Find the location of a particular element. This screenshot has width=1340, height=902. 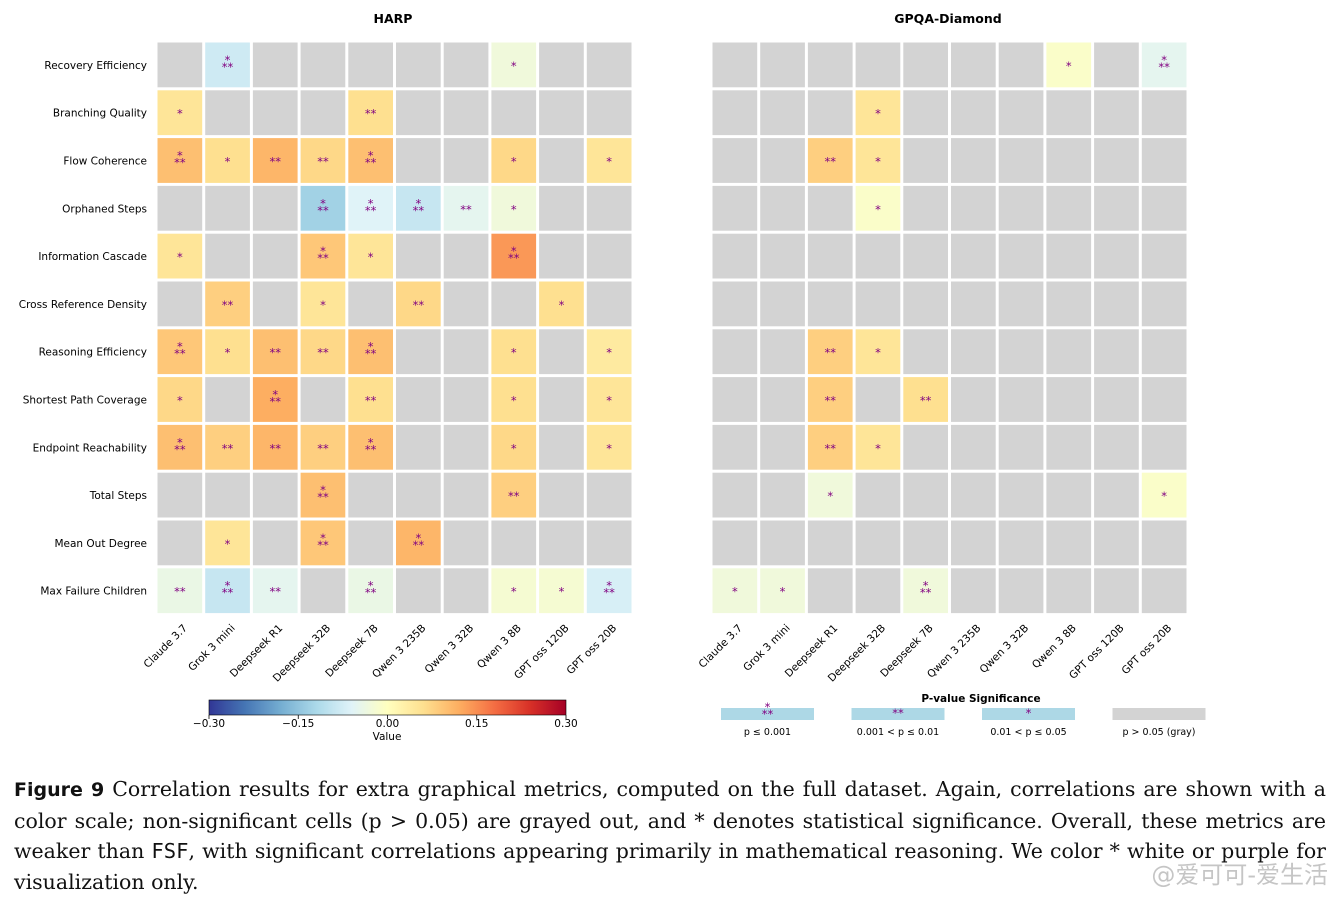

legend-item-label: p ≤ 0.001 is located at coordinates (767, 732).